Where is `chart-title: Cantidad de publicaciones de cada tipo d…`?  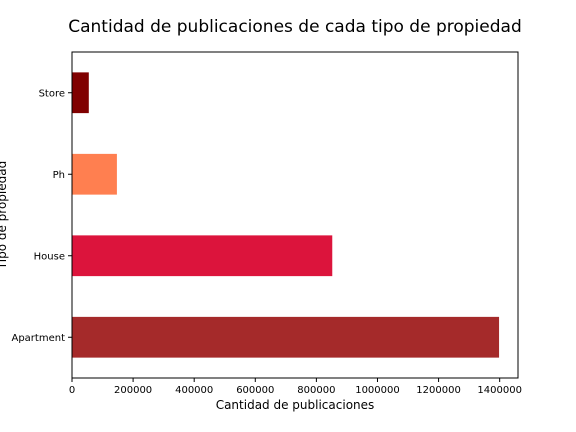
chart-title: Cantidad de publicaciones de cada tipo d… is located at coordinates (295, 27).